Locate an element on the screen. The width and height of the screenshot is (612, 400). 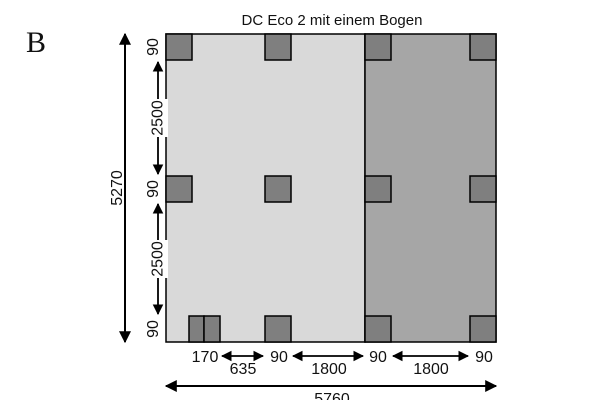
post-mid-left is located at coordinates (179, 189).